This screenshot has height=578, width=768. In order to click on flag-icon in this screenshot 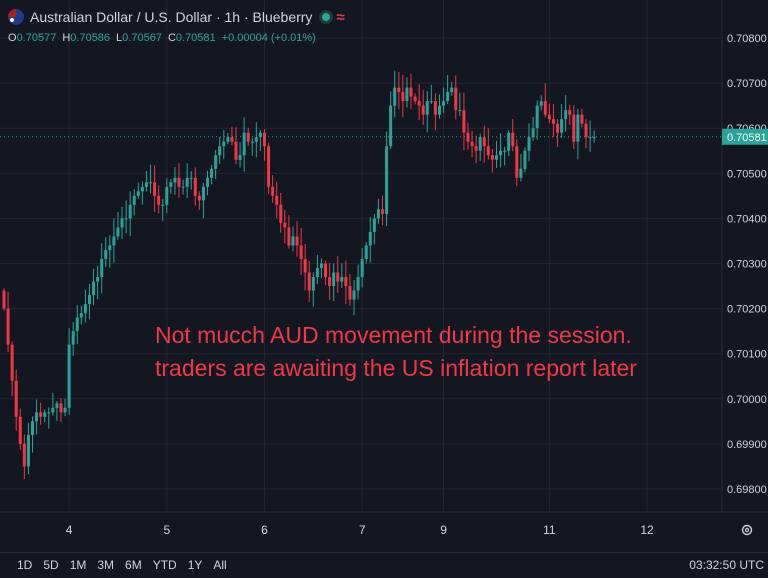, I will do `click(16, 17)`.